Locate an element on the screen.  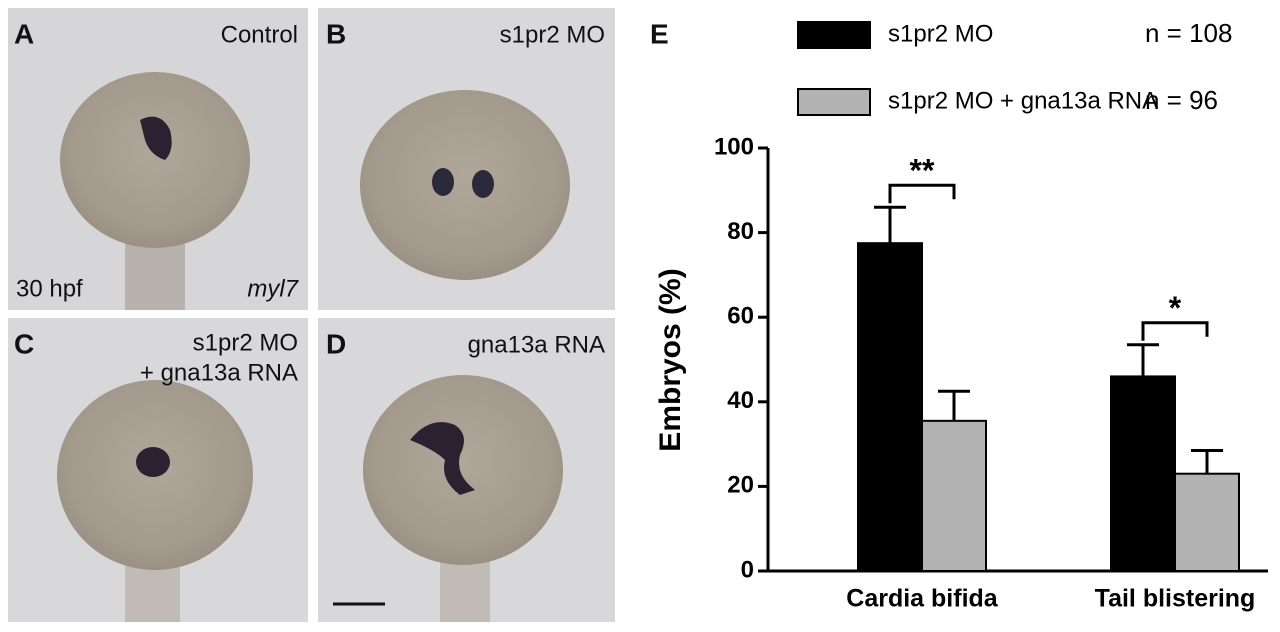
y-tick-label: 40 is located at coordinates (740, 400).